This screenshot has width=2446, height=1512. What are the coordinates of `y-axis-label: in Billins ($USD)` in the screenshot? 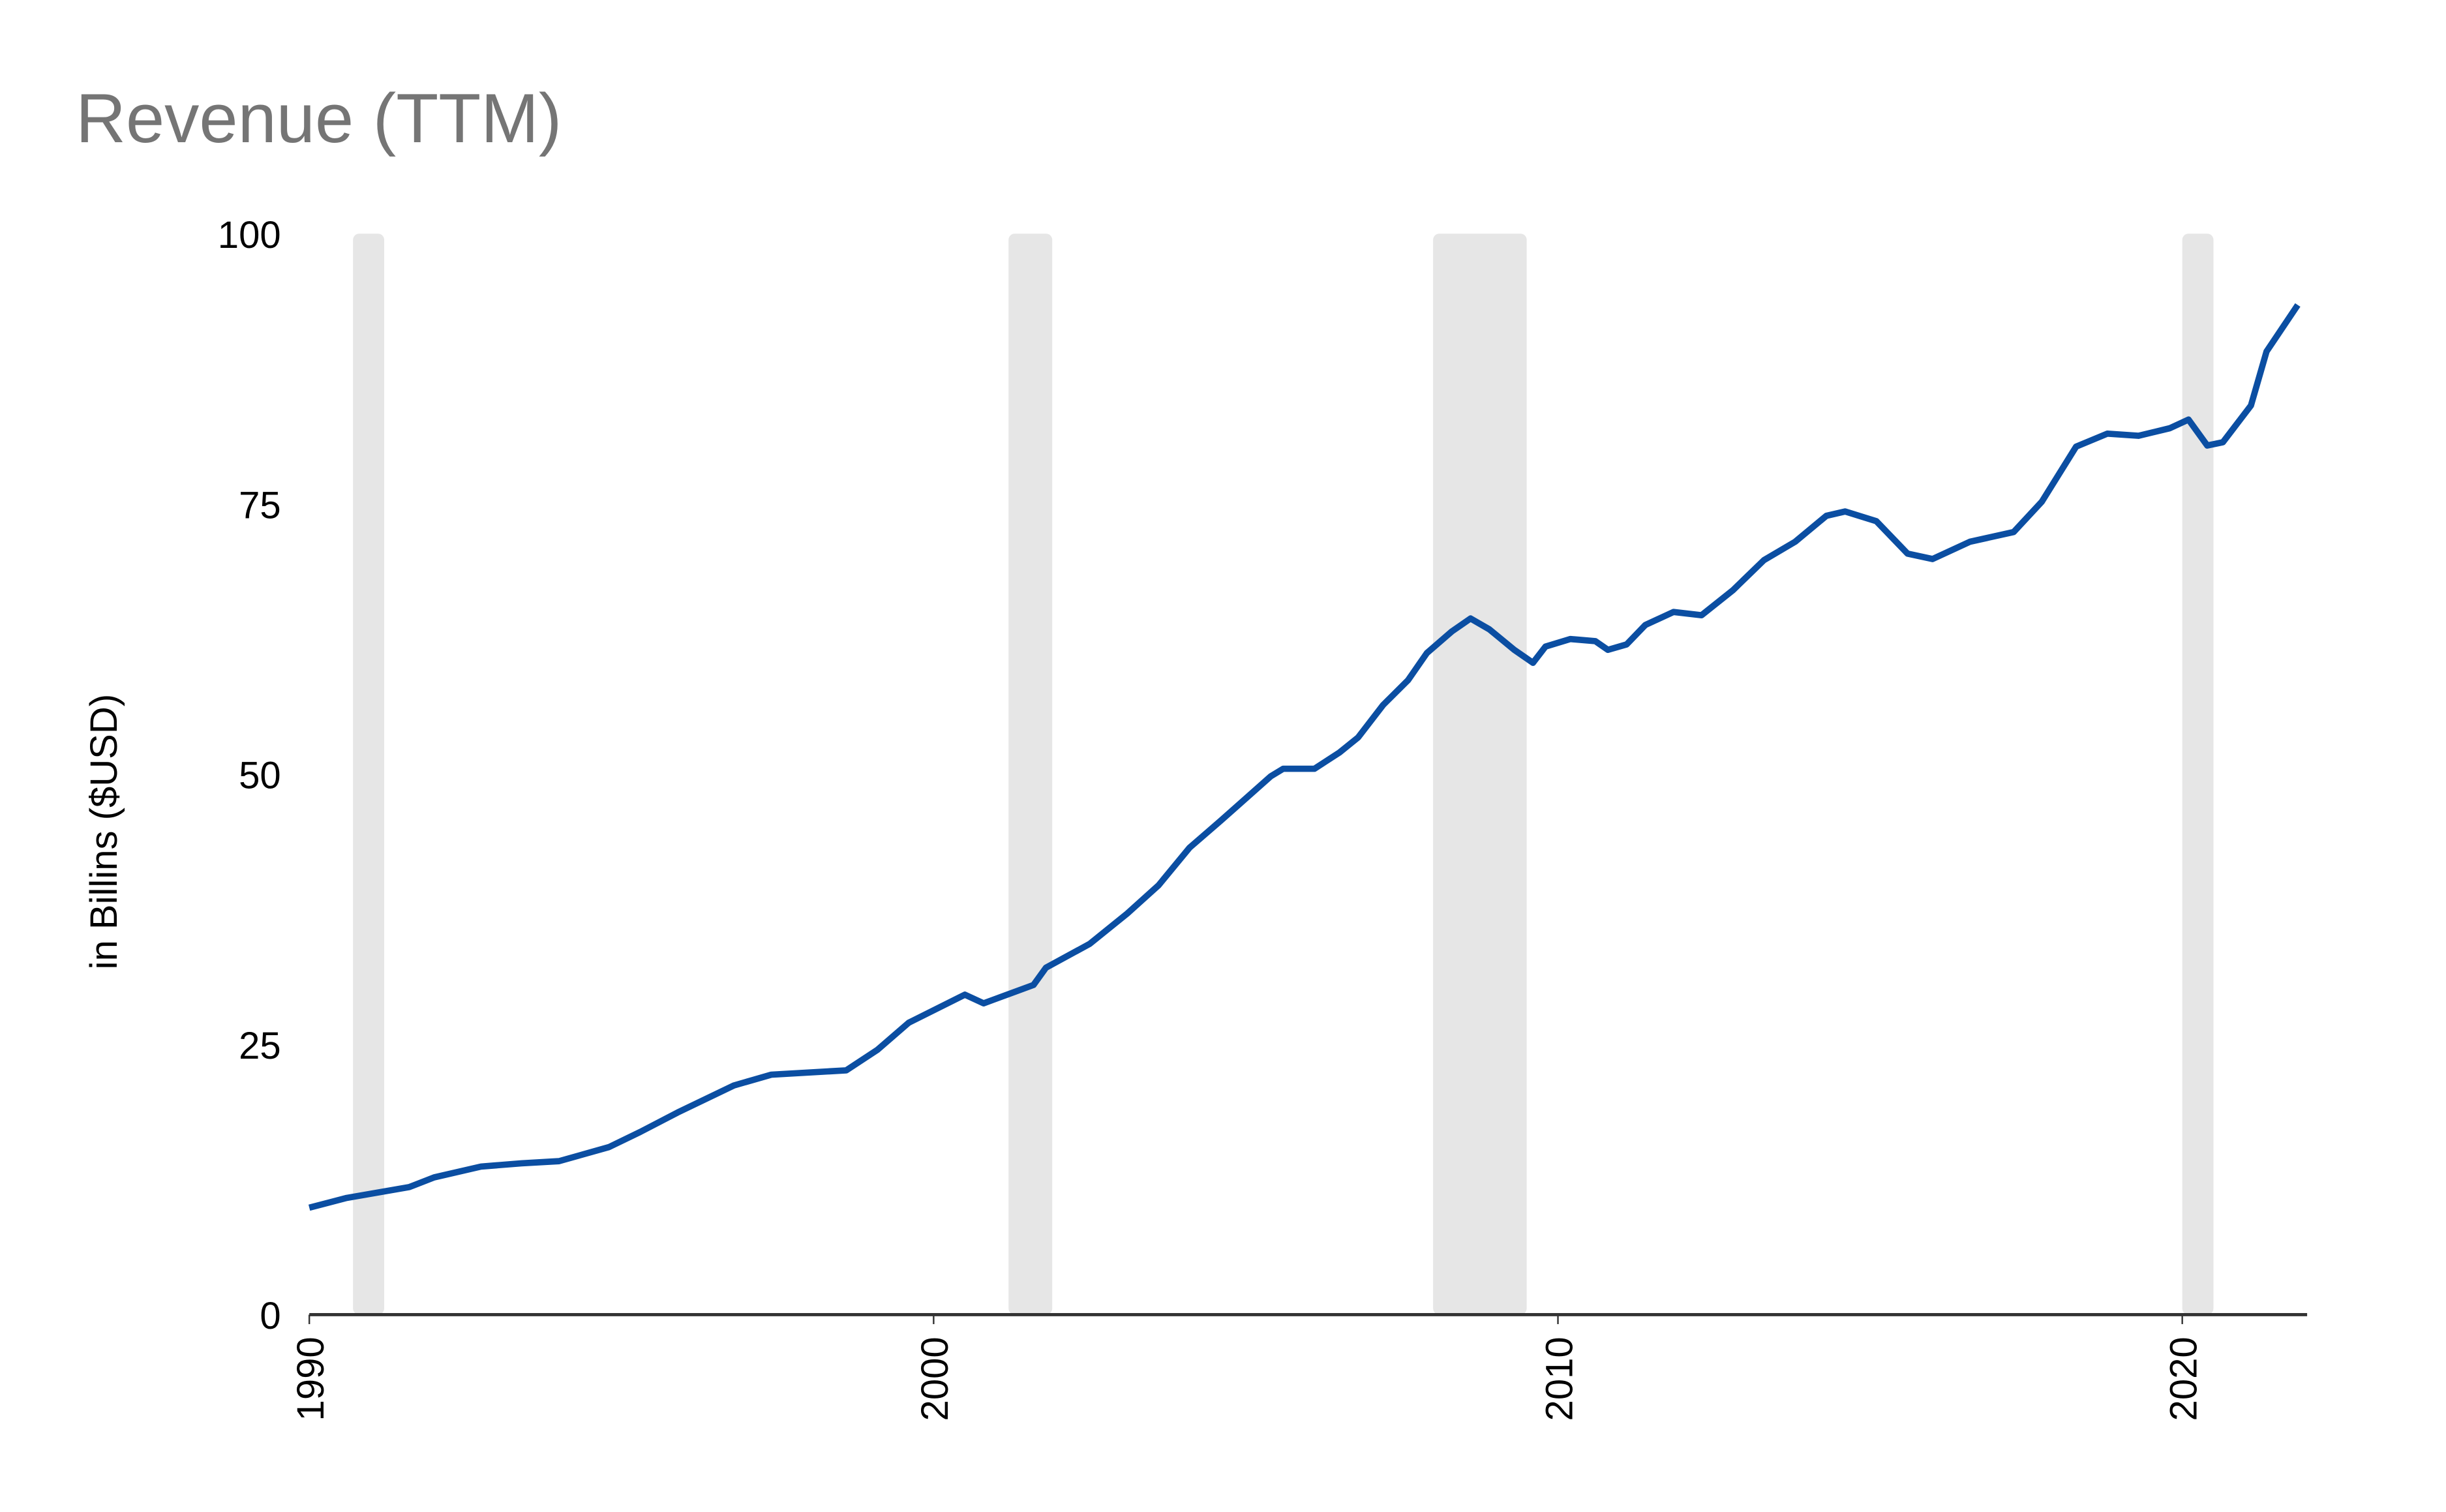 It's located at (104, 832).